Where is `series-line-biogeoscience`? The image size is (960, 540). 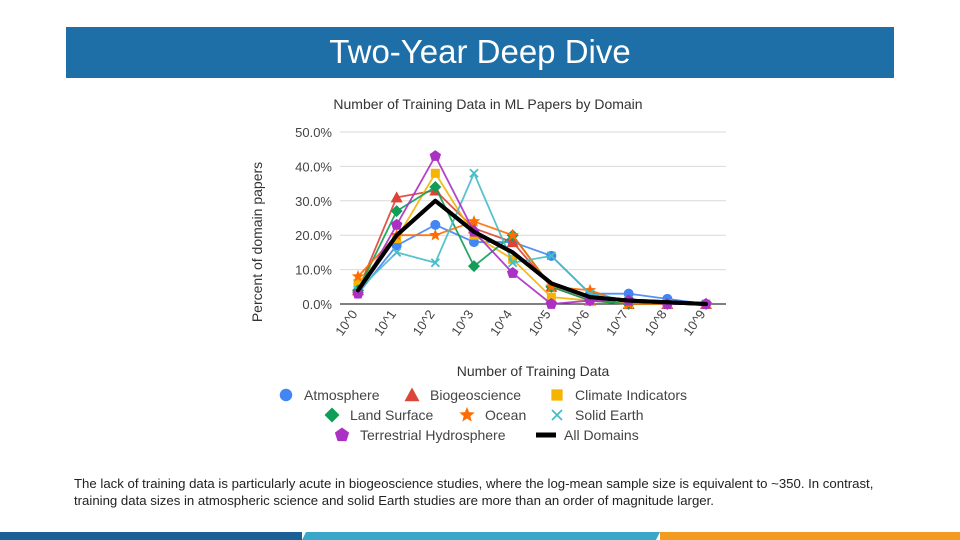
series-line-biogeoscience is located at coordinates (532, 247).